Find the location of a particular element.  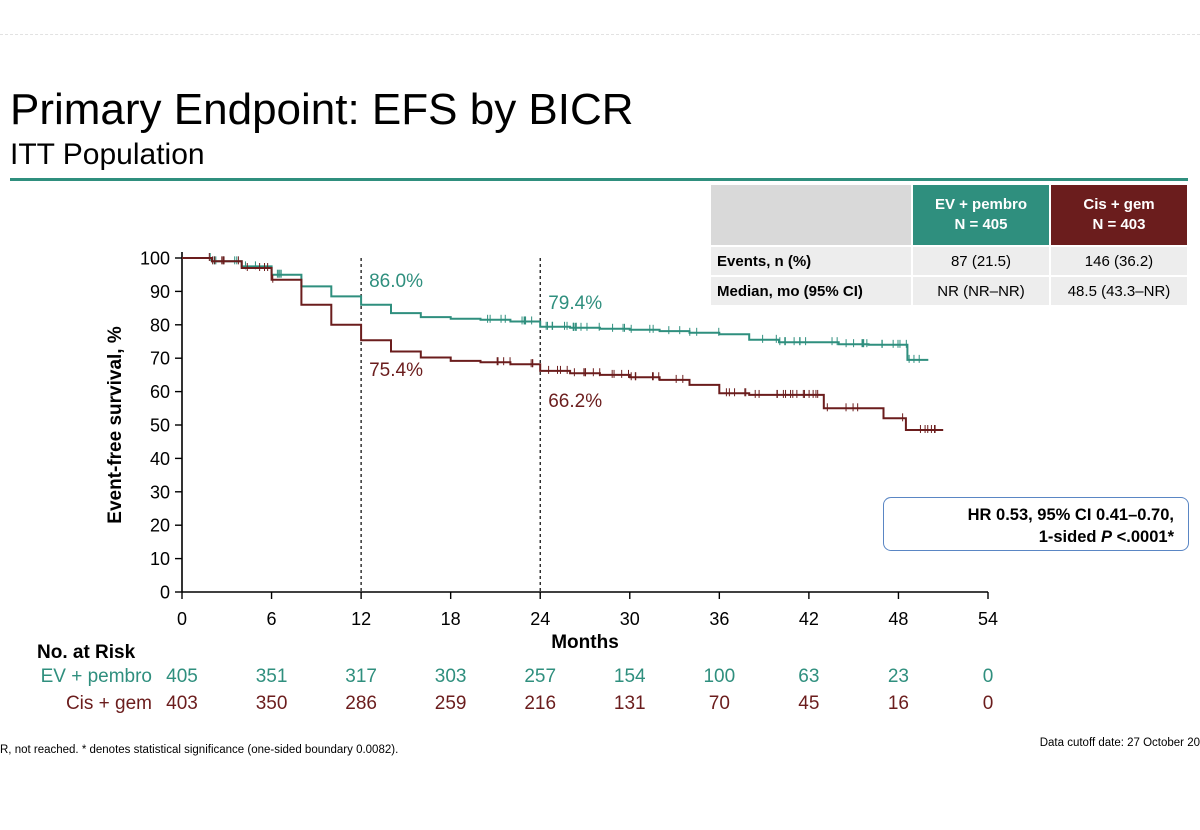

km-curve-cis-gem is located at coordinates (563, 344).